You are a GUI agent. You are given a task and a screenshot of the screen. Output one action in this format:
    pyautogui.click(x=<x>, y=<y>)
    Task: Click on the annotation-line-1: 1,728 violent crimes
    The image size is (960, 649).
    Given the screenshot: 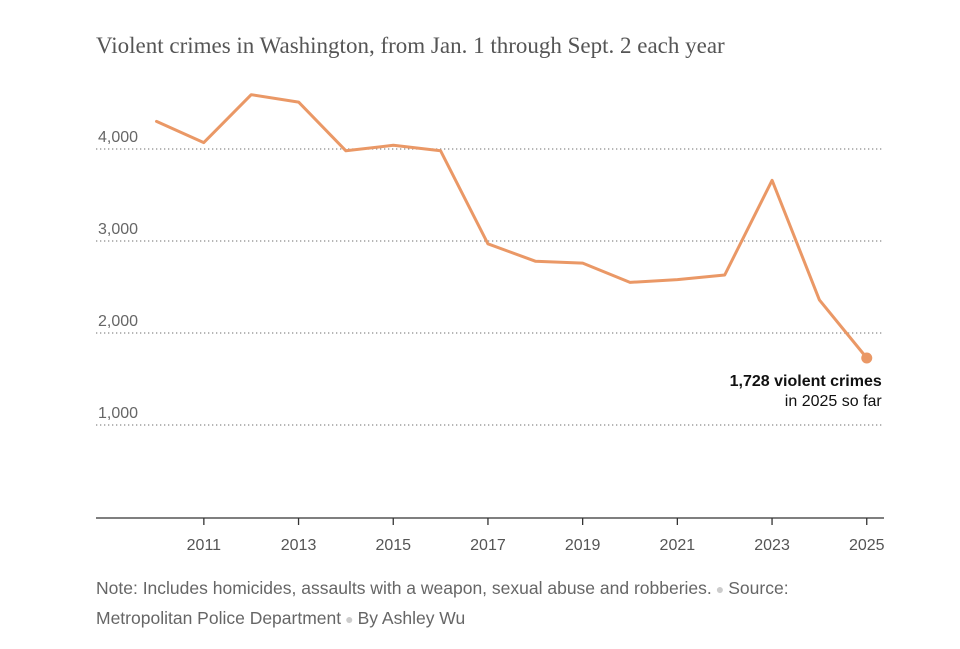 What is the action you would take?
    pyautogui.click(x=806, y=381)
    